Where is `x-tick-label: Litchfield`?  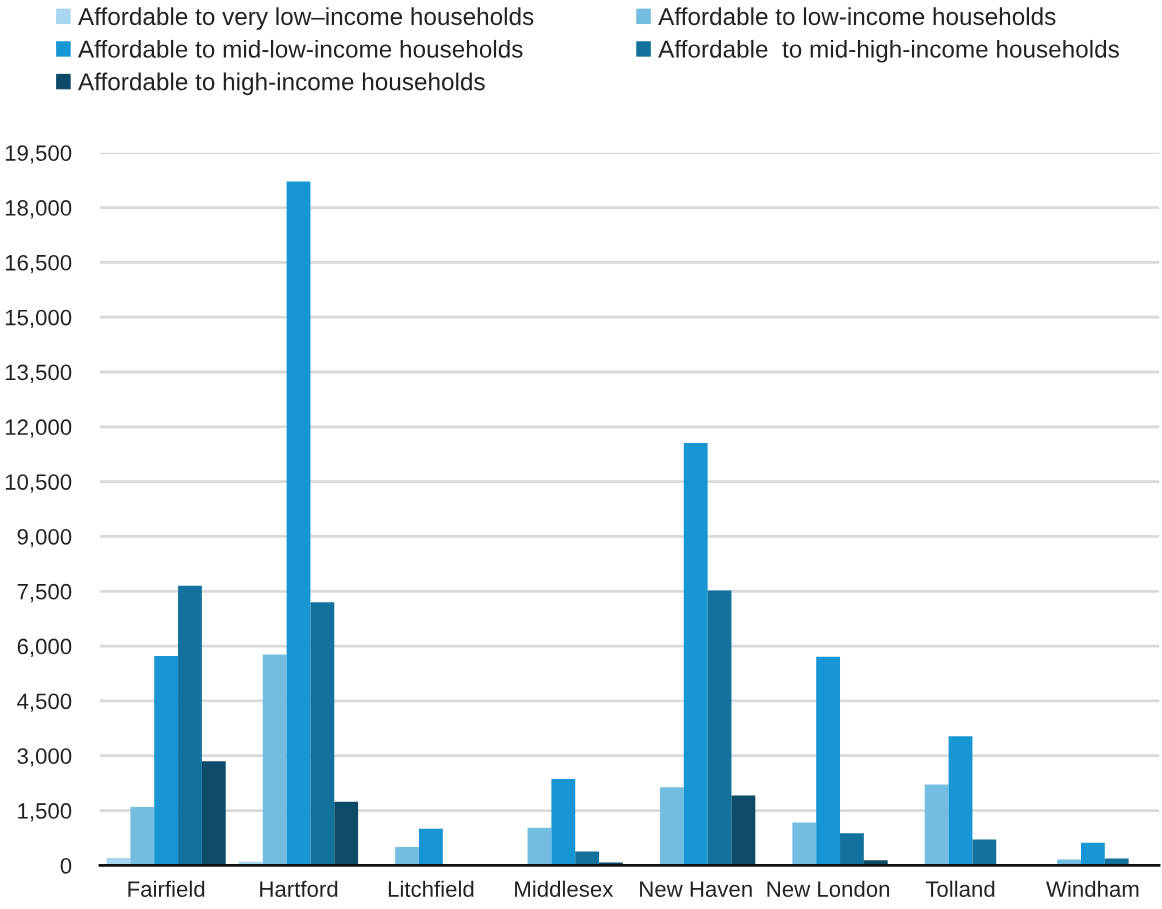
x-tick-label: Litchfield is located at coordinates (431, 888).